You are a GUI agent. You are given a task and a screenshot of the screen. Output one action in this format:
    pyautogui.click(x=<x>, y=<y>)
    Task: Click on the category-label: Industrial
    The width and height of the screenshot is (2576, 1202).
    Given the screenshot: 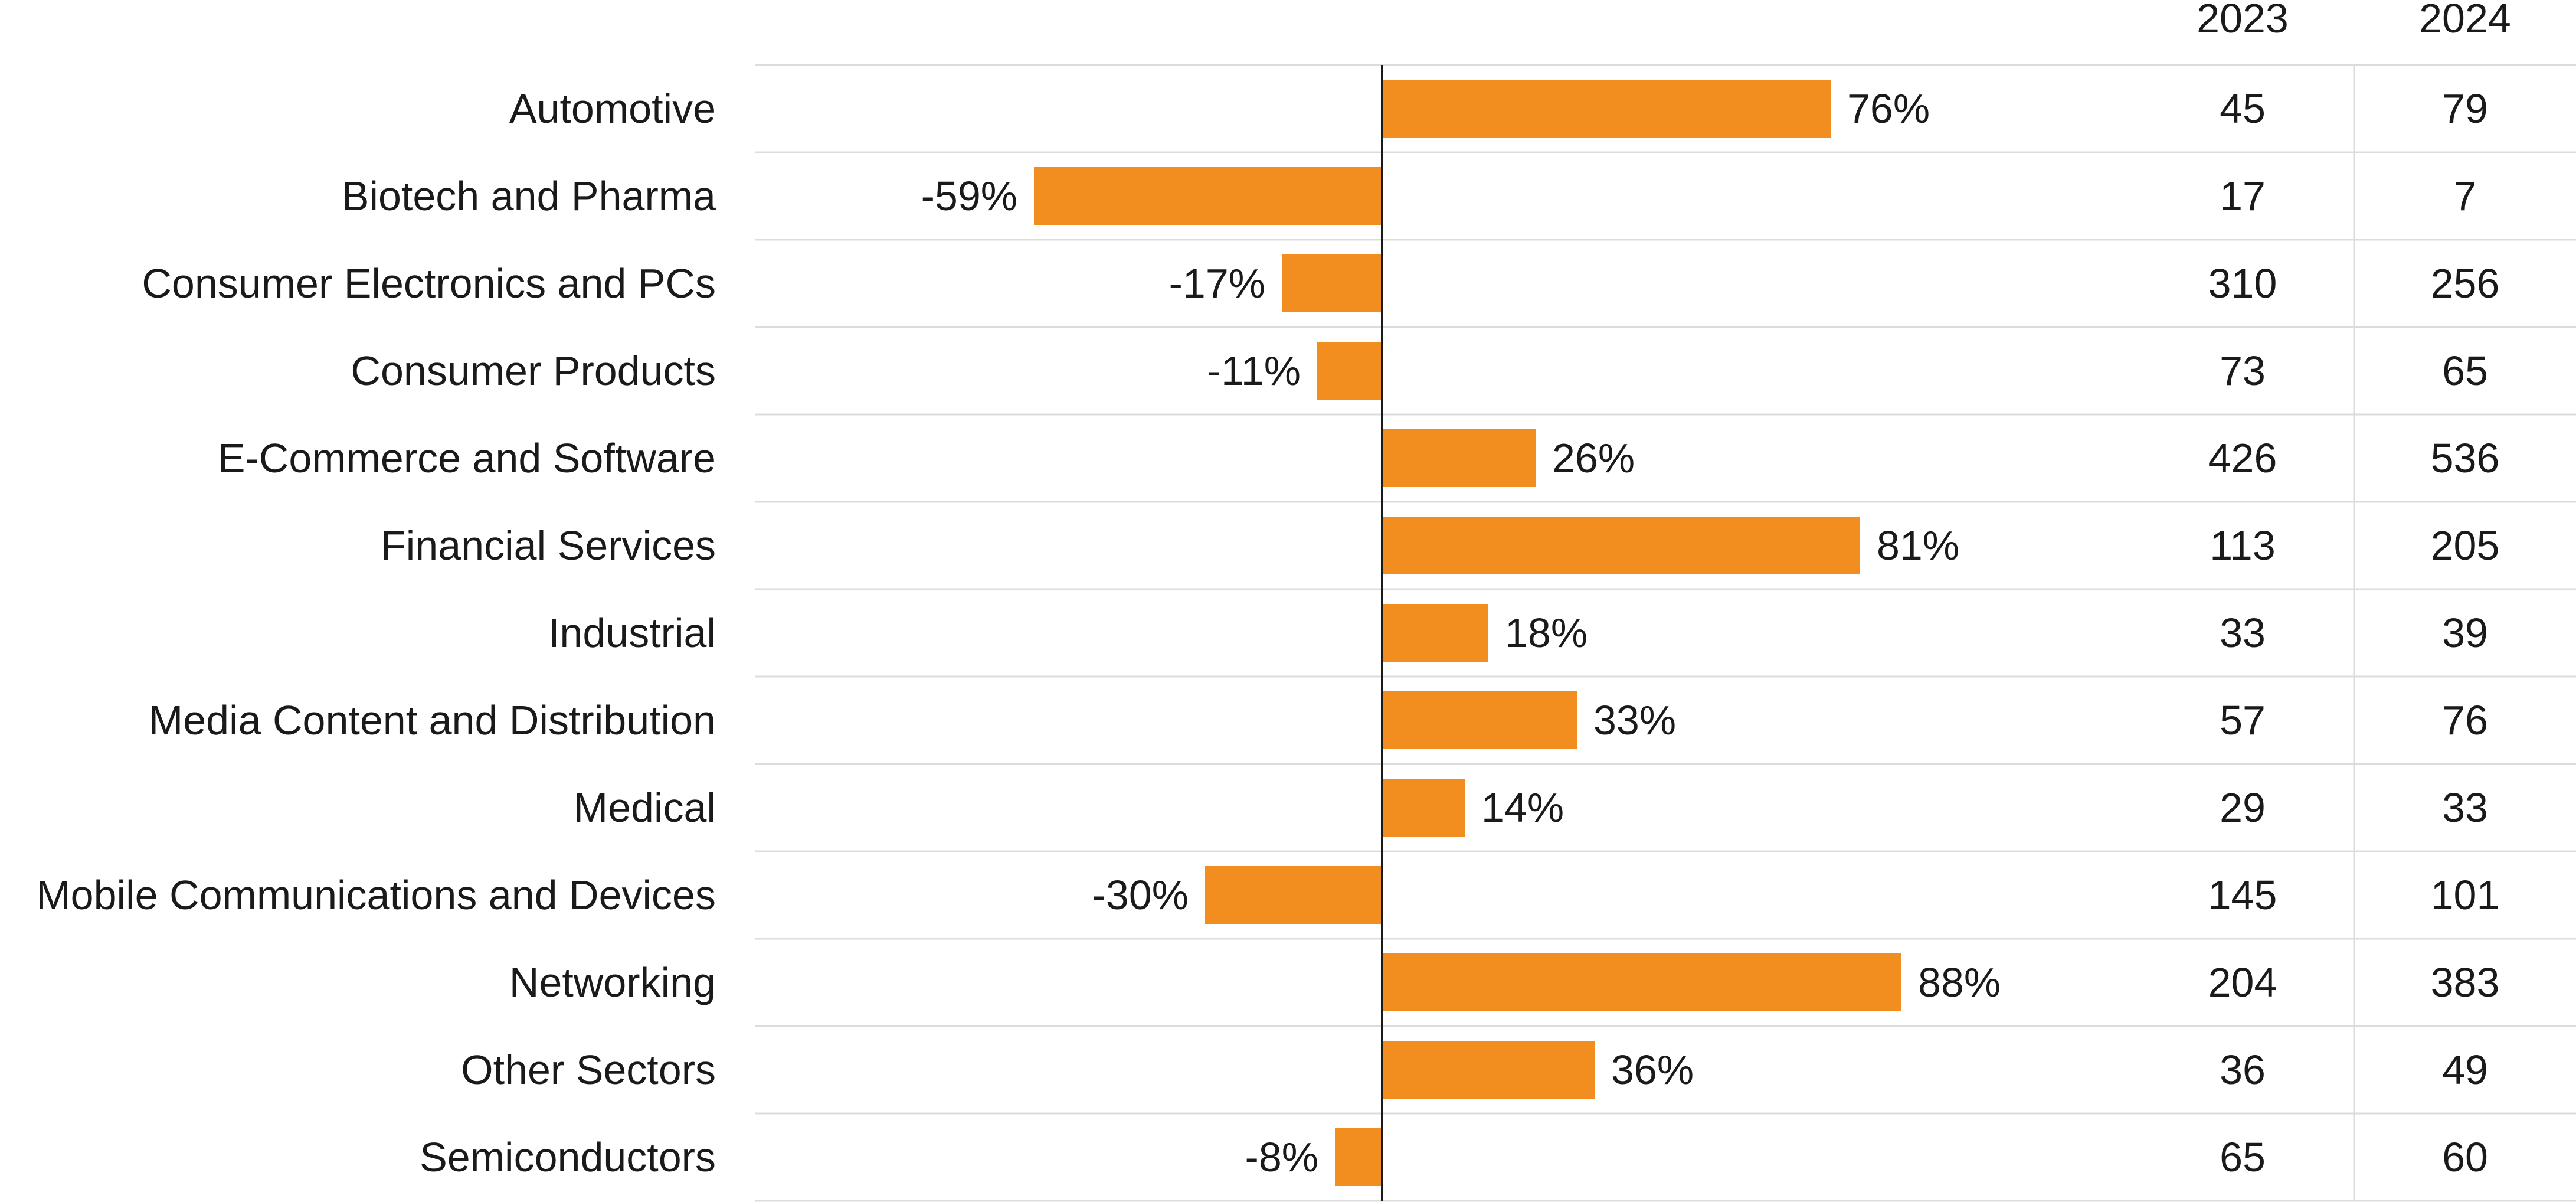 What is the action you would take?
    pyautogui.click(x=632, y=633)
    